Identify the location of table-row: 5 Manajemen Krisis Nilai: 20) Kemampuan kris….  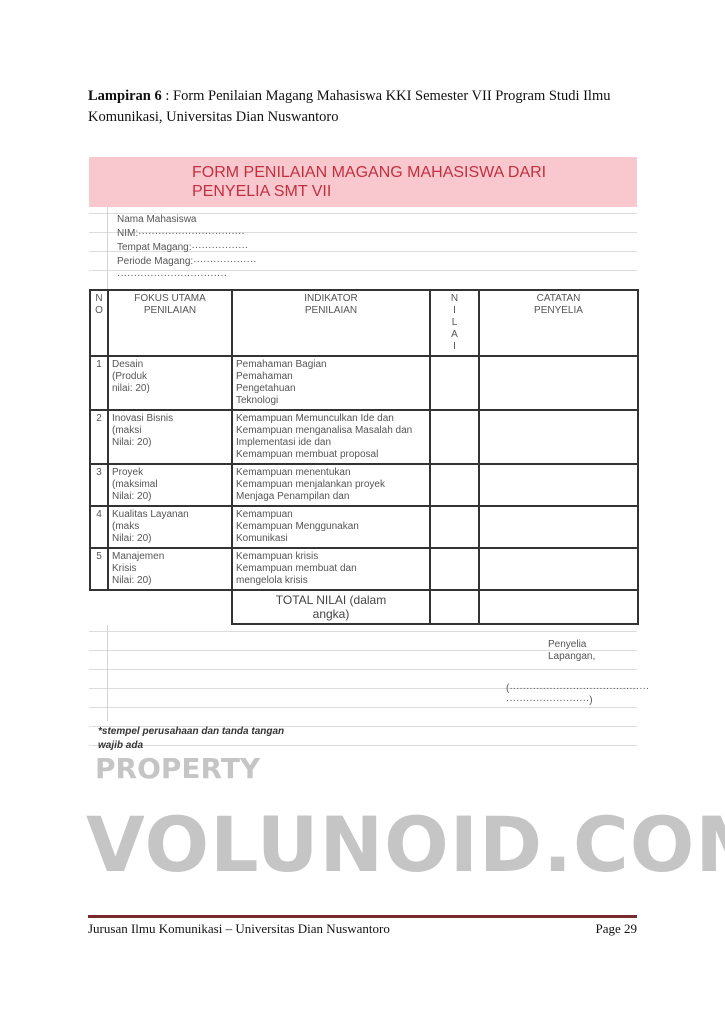
(364, 569).